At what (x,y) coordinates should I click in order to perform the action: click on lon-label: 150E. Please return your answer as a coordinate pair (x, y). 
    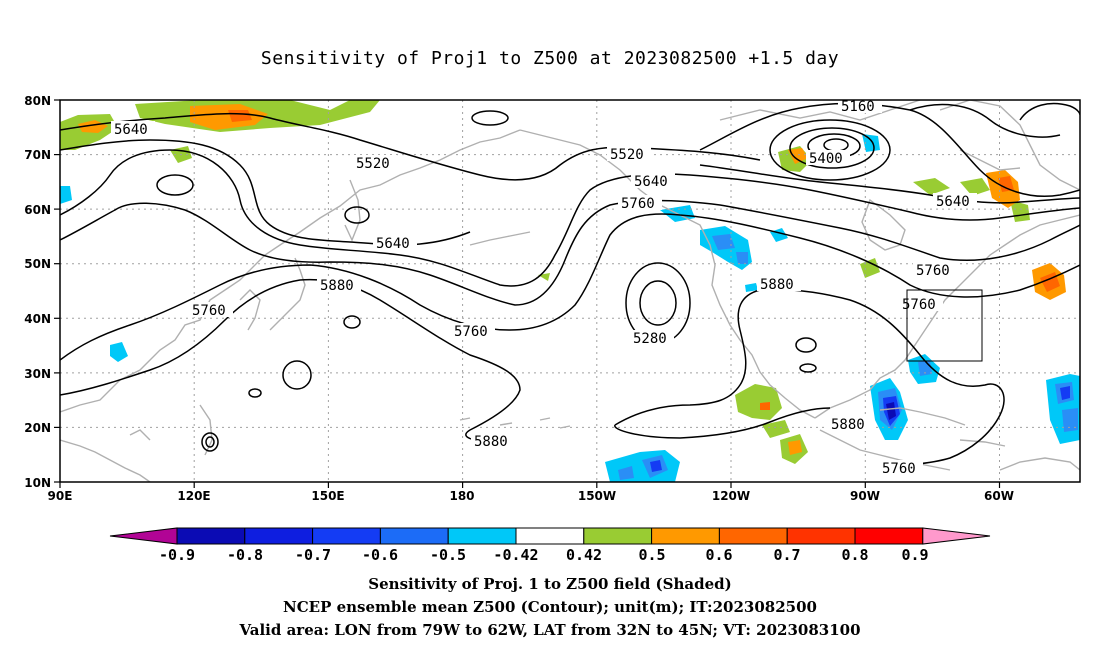
    Looking at the image, I should click on (327, 496).